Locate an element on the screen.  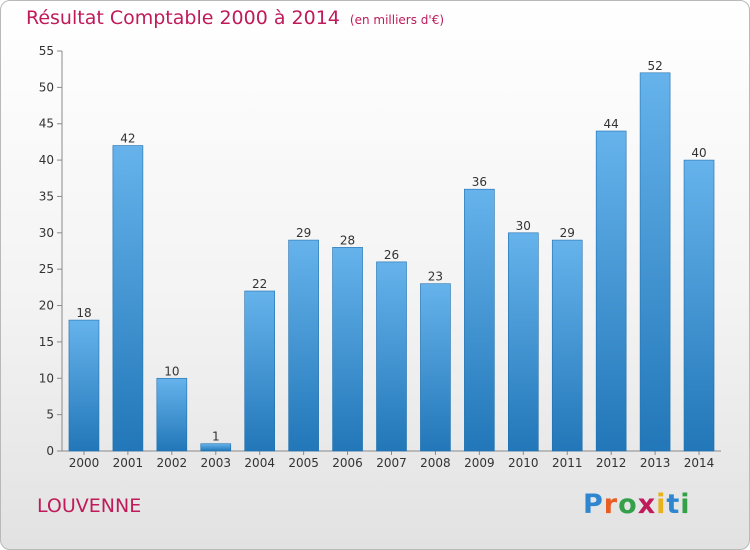
data-label-2008: 23 is located at coordinates (435, 277).